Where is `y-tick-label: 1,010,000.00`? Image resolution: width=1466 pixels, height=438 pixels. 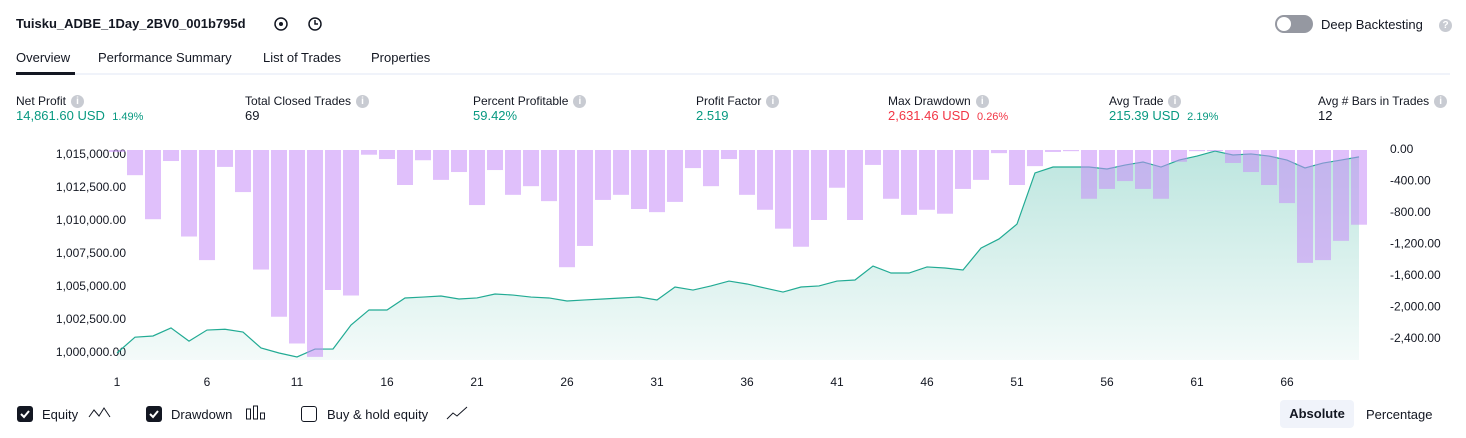
y-tick-label: 1,010,000.00 is located at coordinates (91, 220).